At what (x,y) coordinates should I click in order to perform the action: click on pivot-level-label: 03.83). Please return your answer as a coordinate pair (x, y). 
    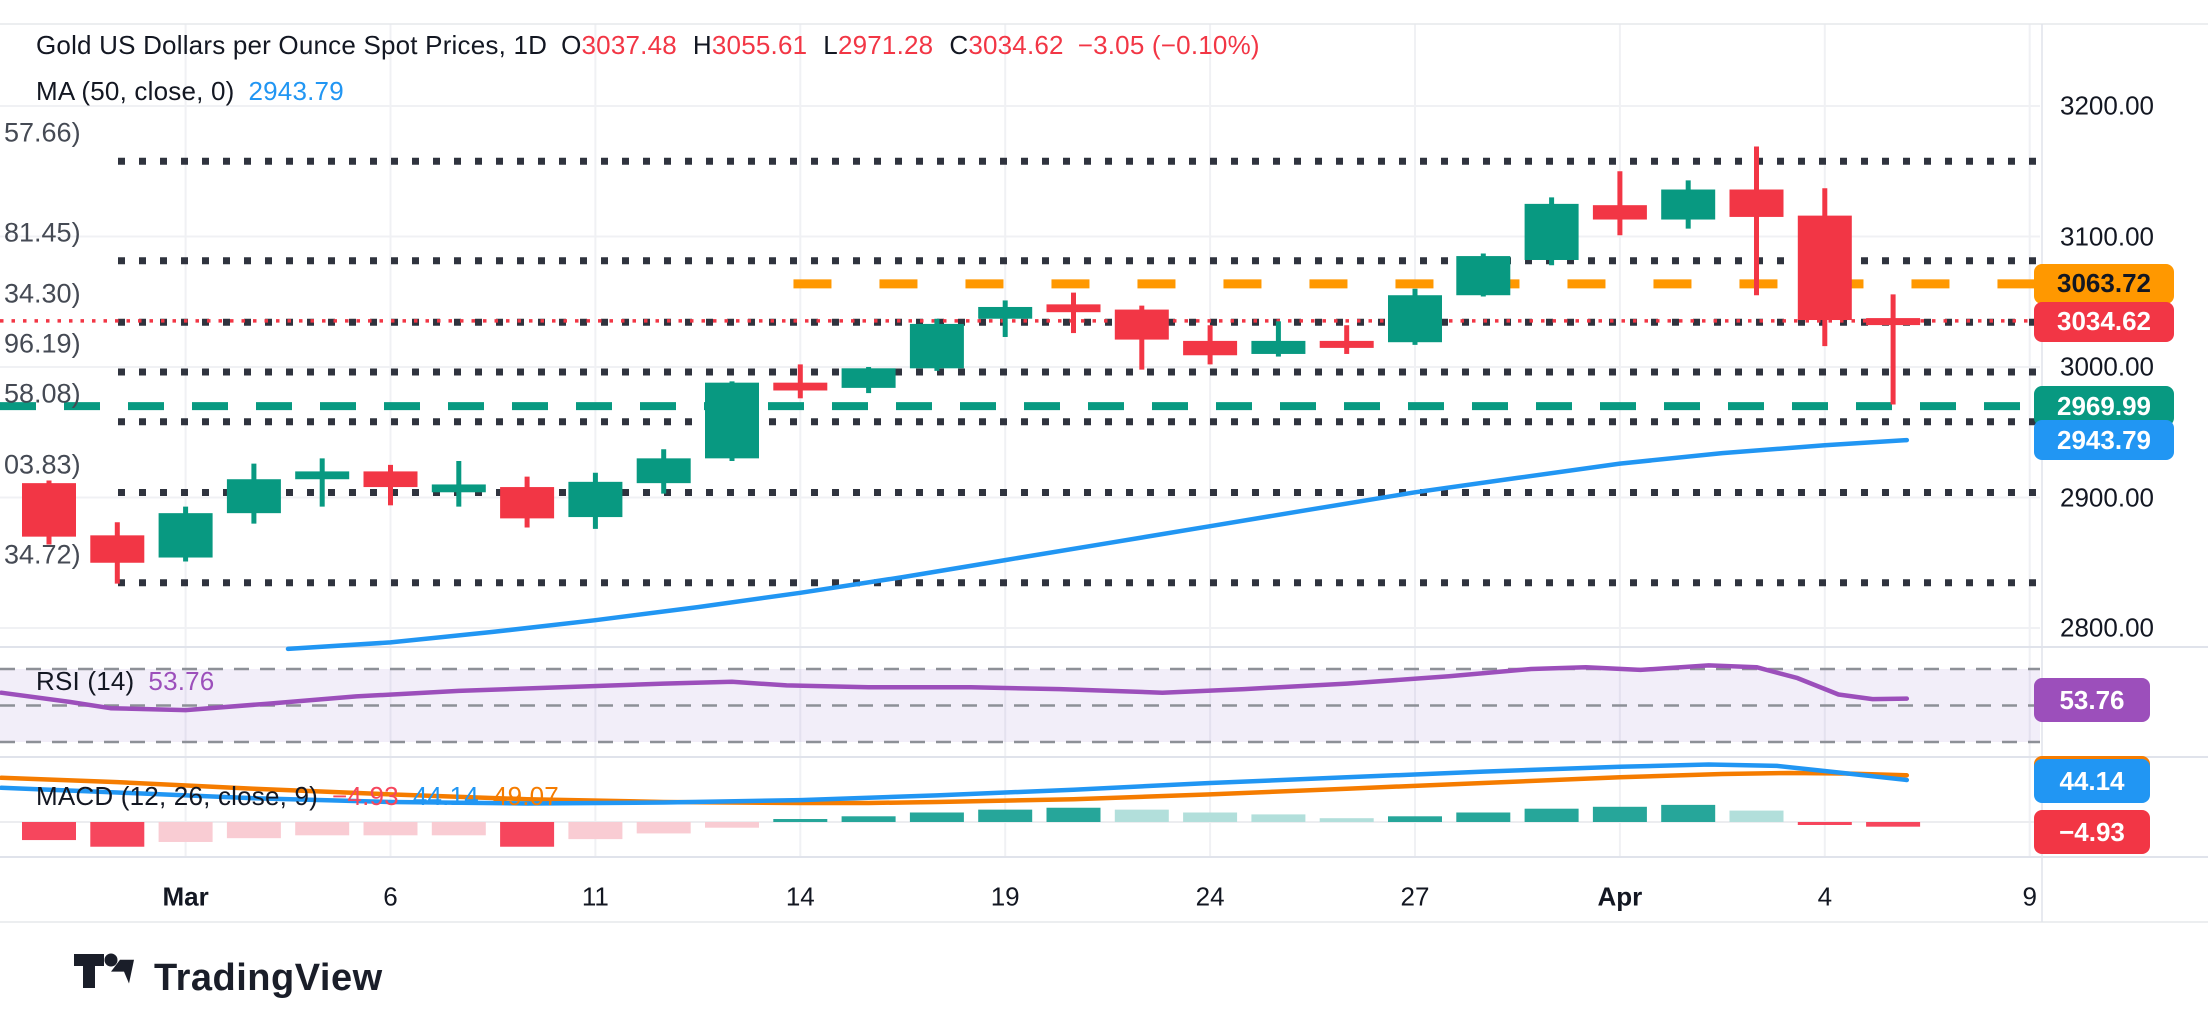
    Looking at the image, I should click on (42, 464).